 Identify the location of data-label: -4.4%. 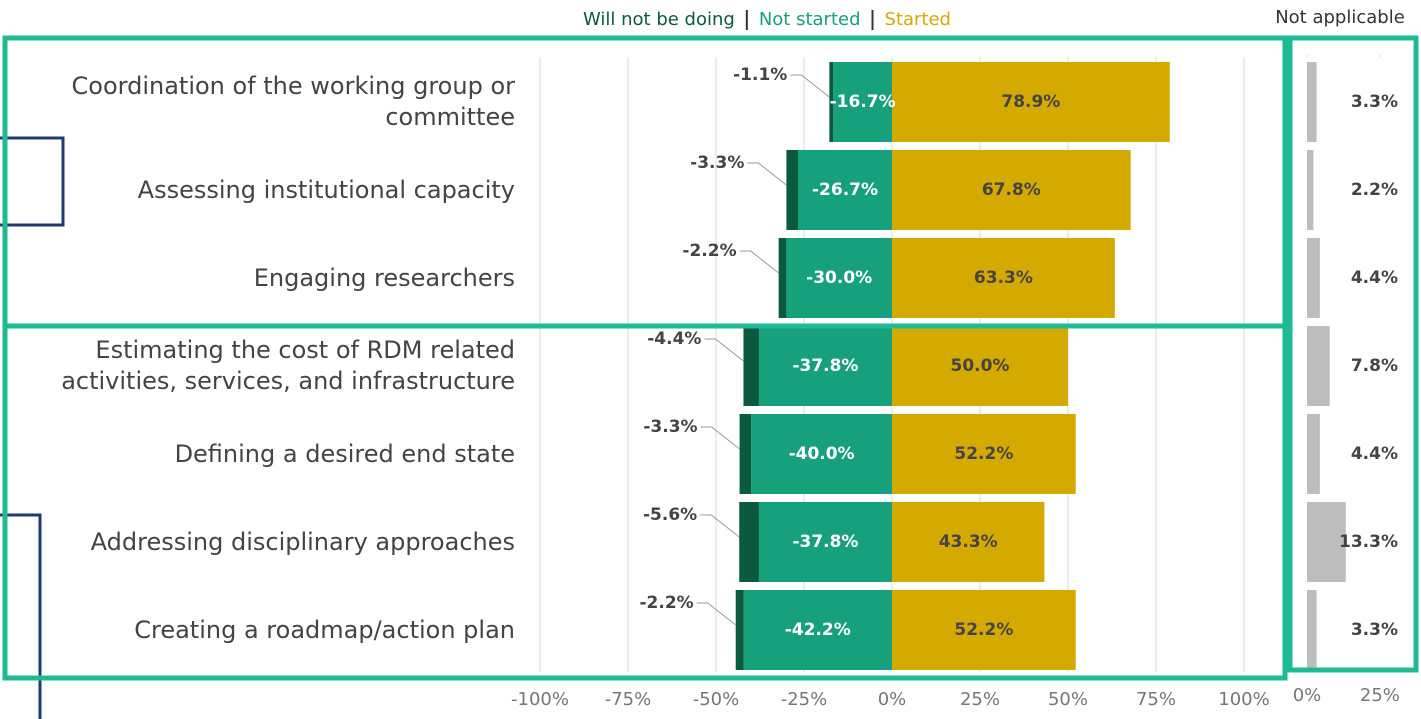
(674, 339).